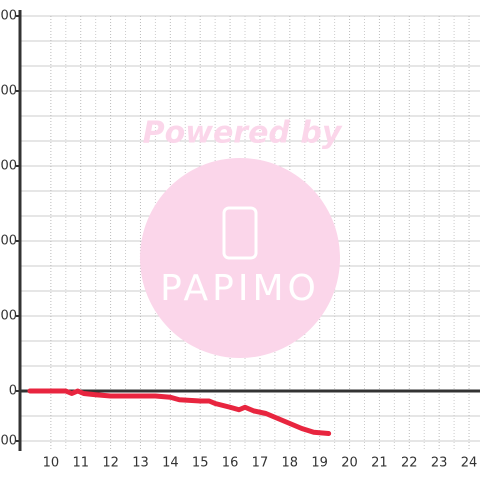  What do you see at coordinates (8, 241) in the screenshot?
I see `y-tick-label: 60,000` at bounding box center [8, 241].